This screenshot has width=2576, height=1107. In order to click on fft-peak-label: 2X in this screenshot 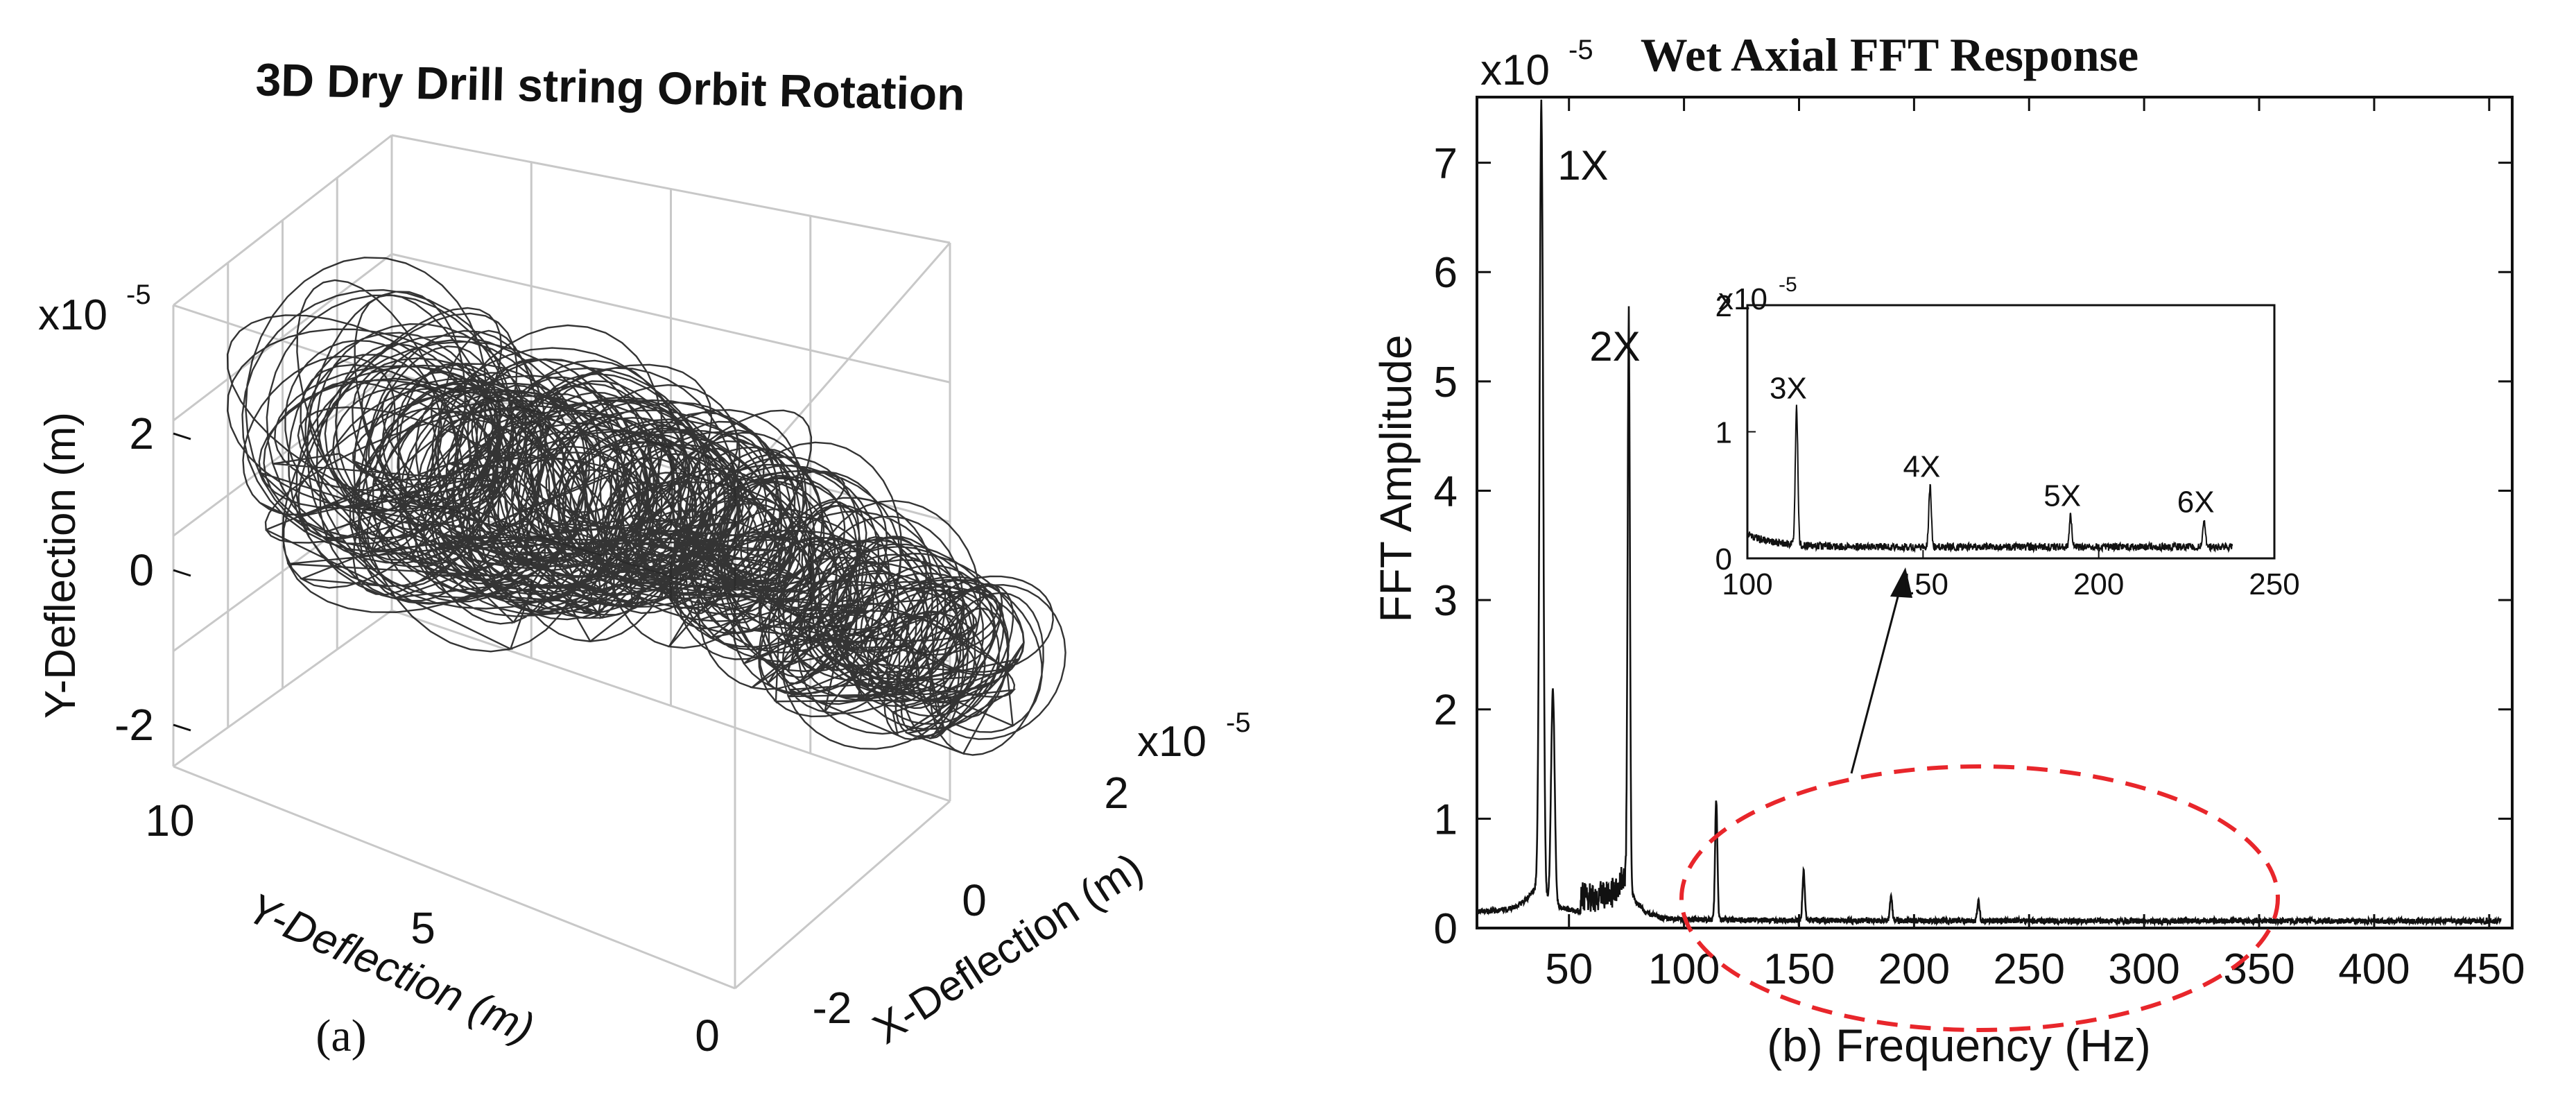, I will do `click(1614, 346)`.